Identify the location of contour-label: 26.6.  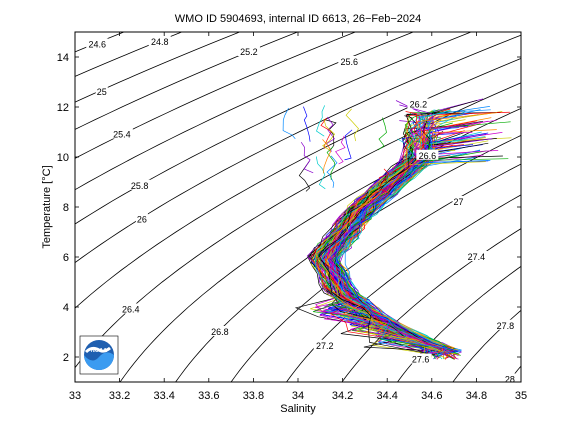
(428, 156).